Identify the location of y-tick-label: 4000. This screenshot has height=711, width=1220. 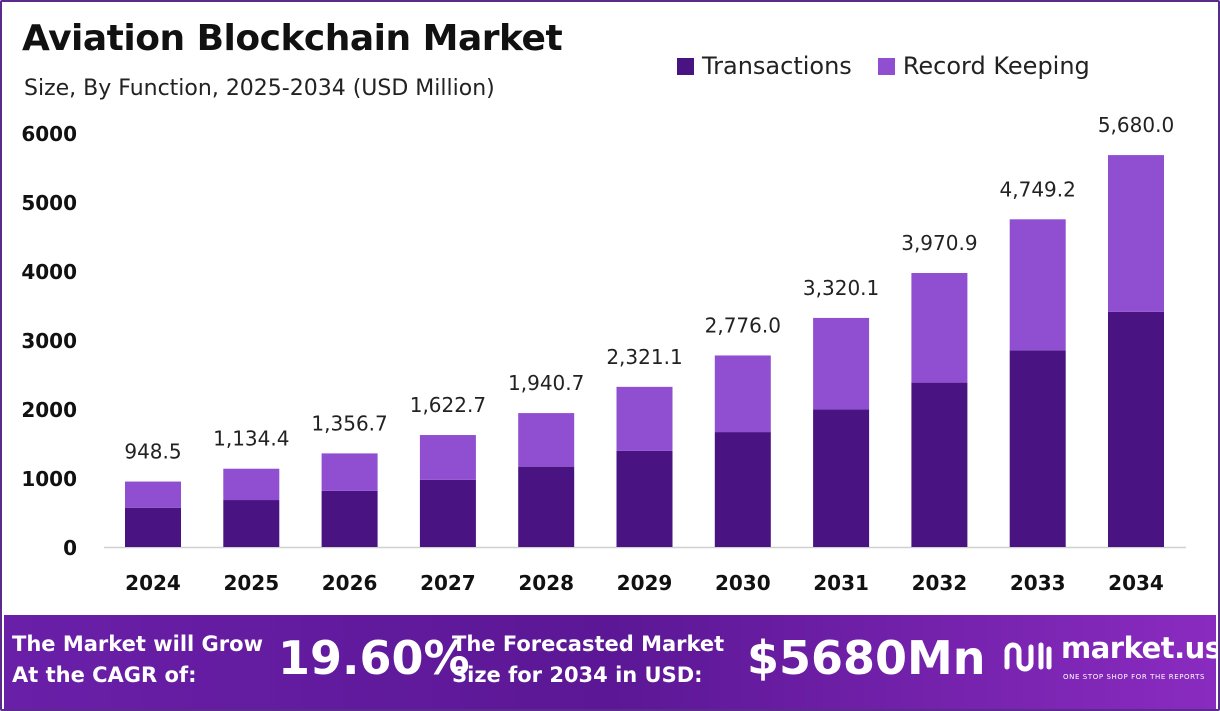
(49, 272).